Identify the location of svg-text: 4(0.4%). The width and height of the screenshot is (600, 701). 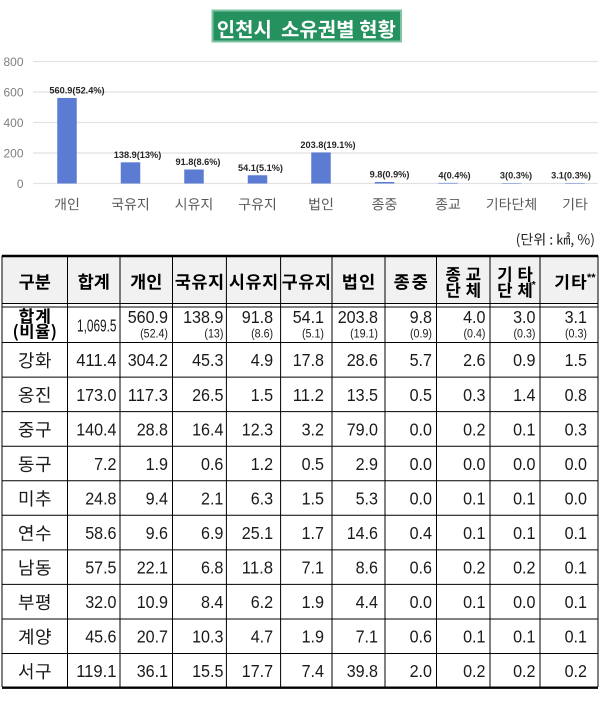
(454, 175).